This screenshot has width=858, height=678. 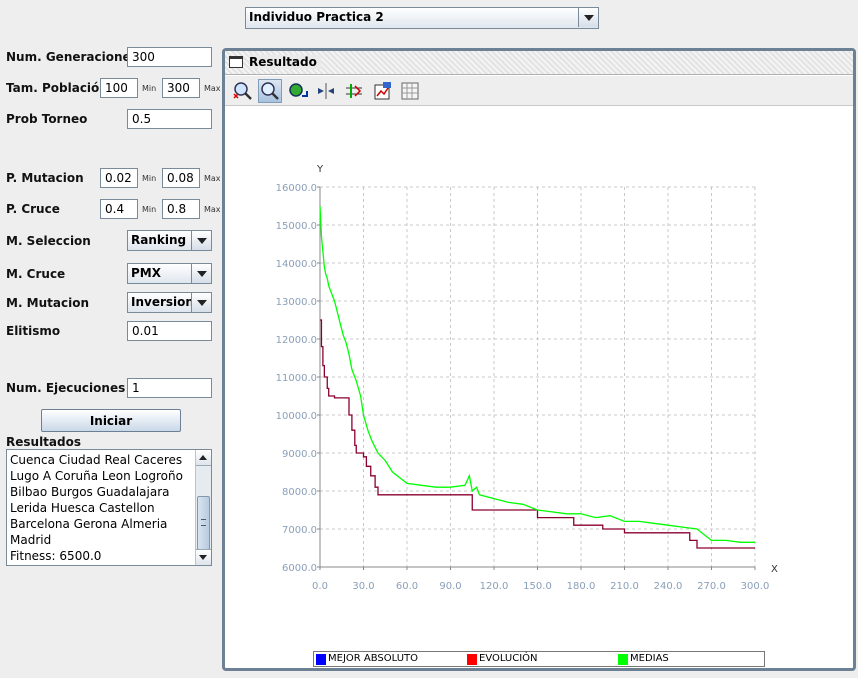 What do you see at coordinates (382, 91) in the screenshot?
I see `export-button` at bounding box center [382, 91].